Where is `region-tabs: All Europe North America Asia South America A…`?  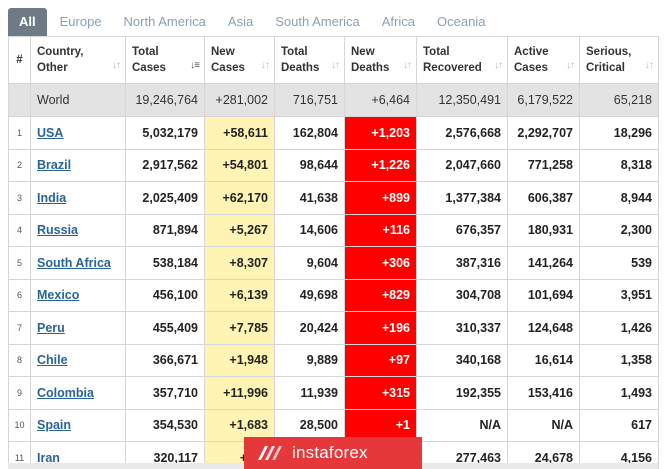 region-tabs: All Europe North America Asia South America A… is located at coordinates (332, 18).